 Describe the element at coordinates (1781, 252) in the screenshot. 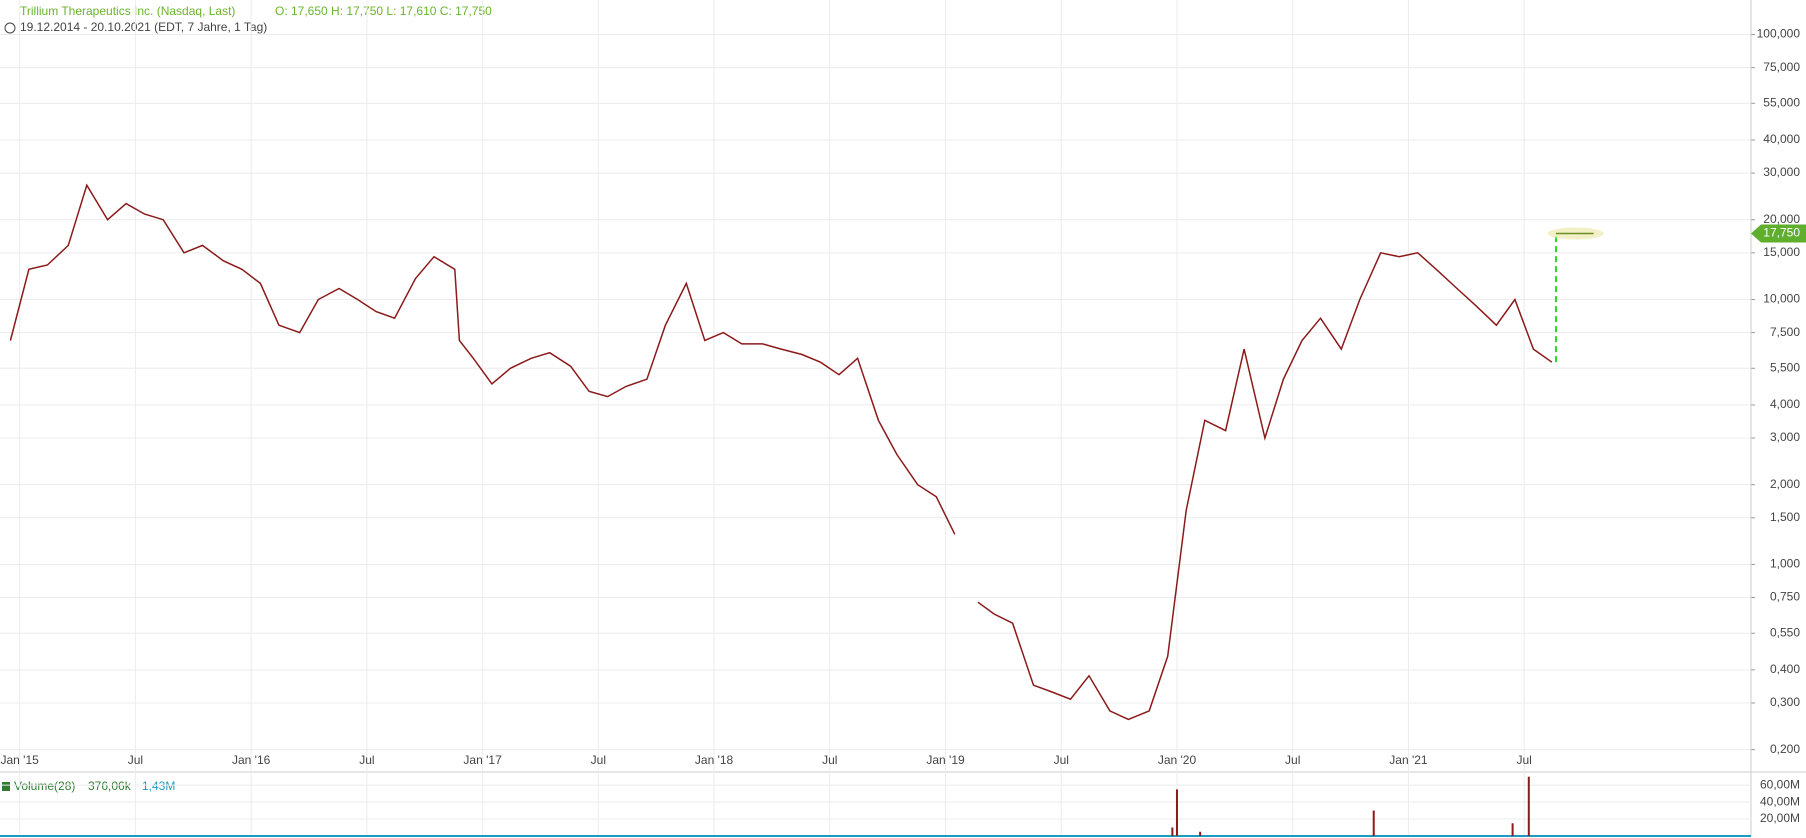

I see `y-tick-label: 15,000` at that location.